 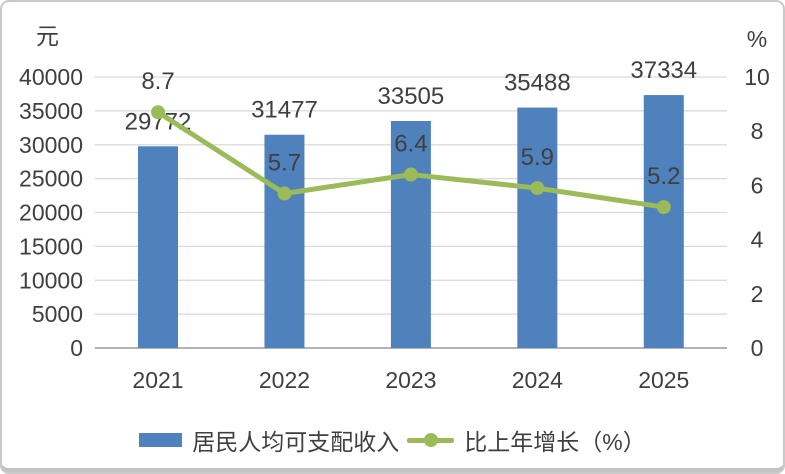 I want to click on legend-item-growth: 比上年增长（%）, so click(x=526, y=440).